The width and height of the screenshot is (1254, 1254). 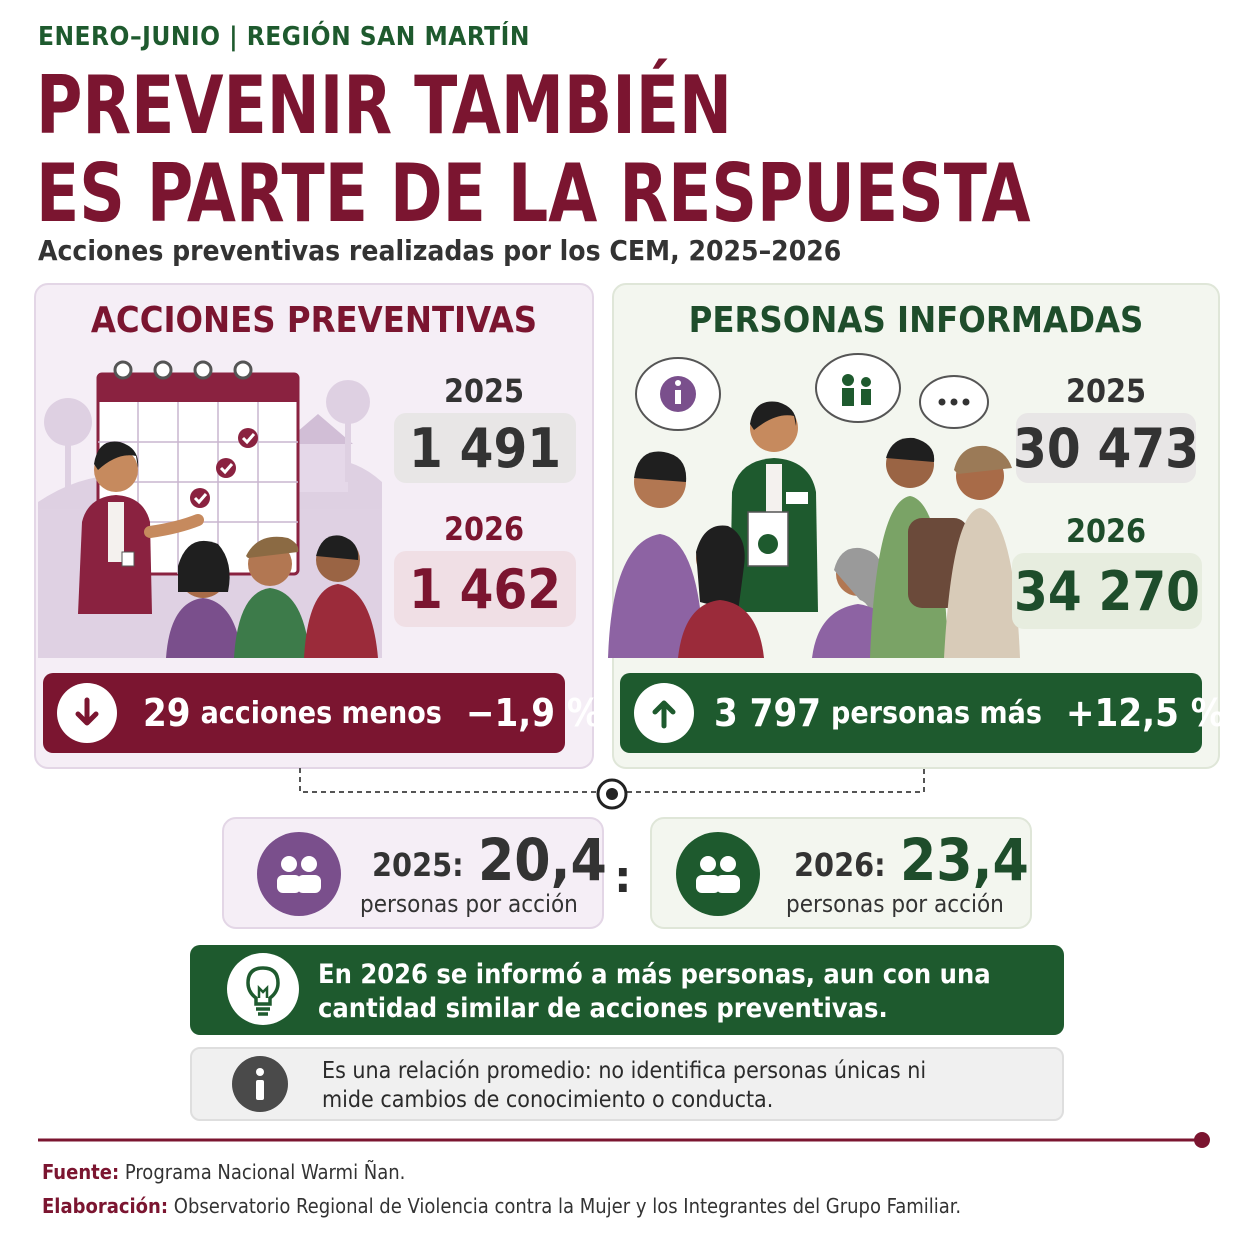 What do you see at coordinates (954, 402) in the screenshot?
I see `ellipsis-bubble-icon` at bounding box center [954, 402].